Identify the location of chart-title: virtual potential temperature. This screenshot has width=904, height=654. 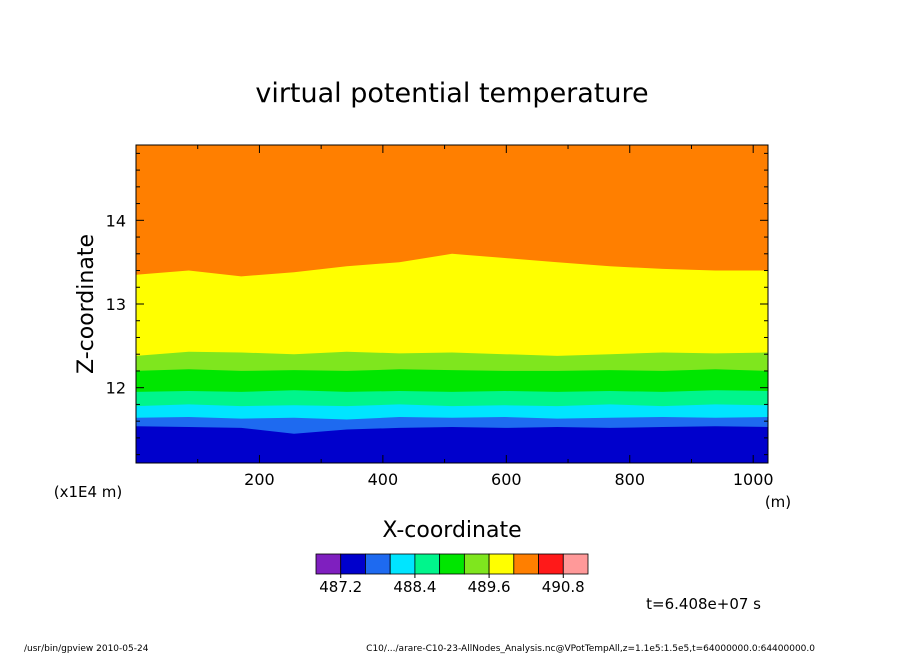
(451, 93).